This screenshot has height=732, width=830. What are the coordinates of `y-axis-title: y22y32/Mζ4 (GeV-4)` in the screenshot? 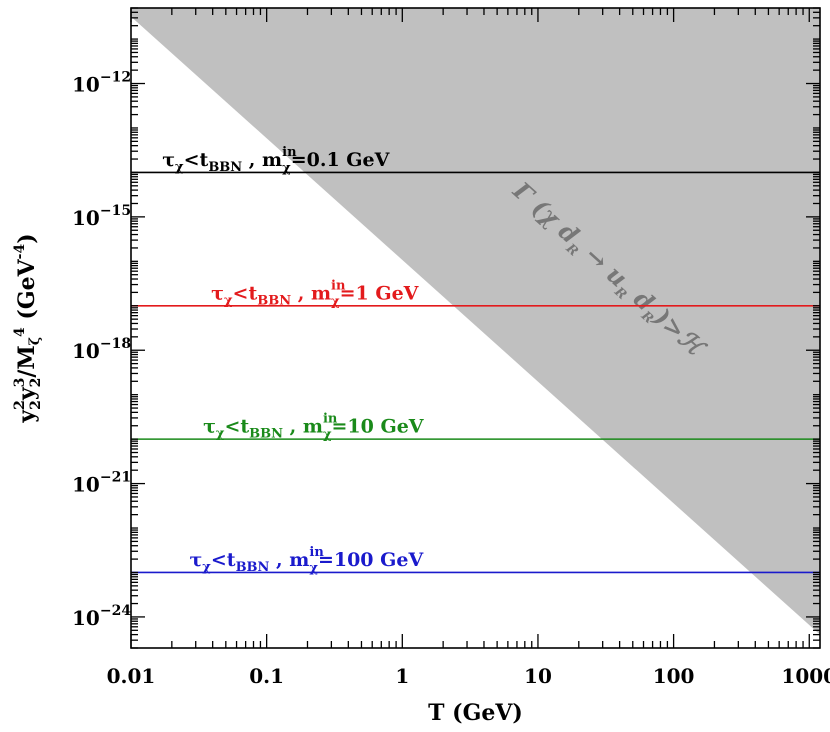 It's located at (28, 328).